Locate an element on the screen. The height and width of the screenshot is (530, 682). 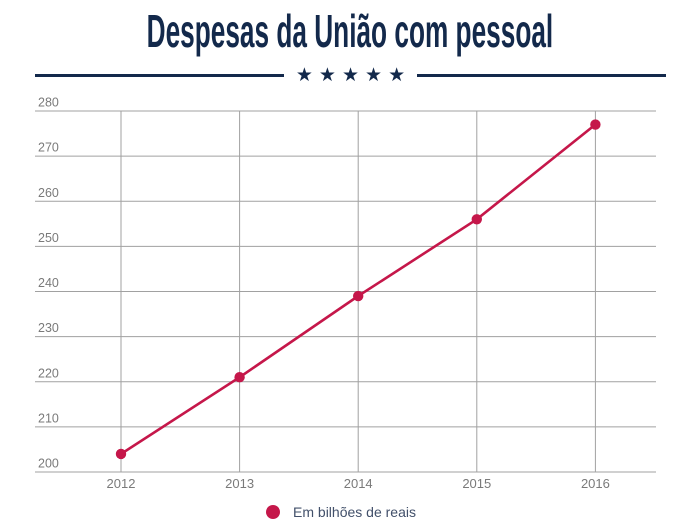
y-axis-tick-label: 230 is located at coordinates (48, 328).